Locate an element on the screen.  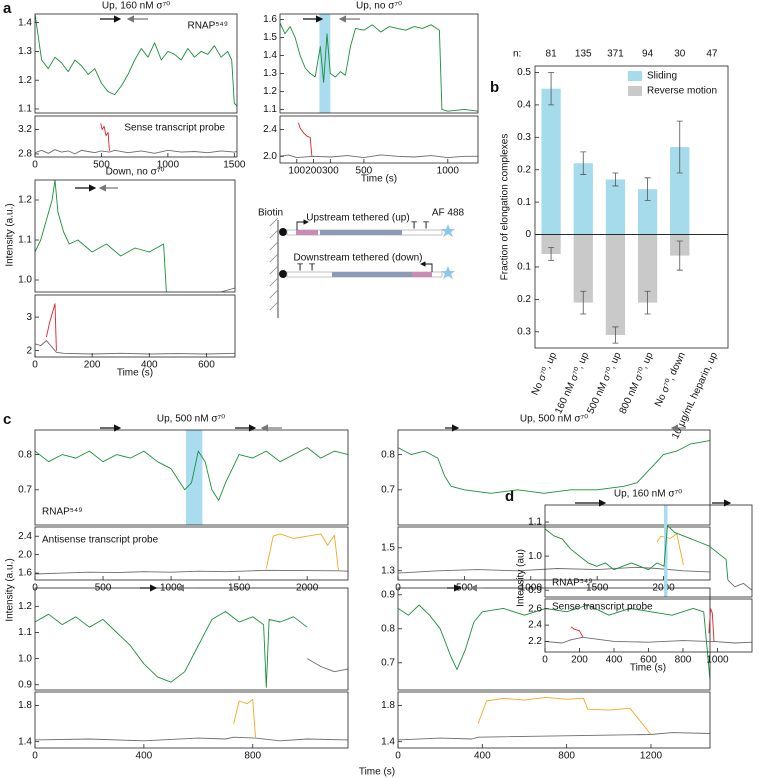
promoter is located at coordinates (422, 274).